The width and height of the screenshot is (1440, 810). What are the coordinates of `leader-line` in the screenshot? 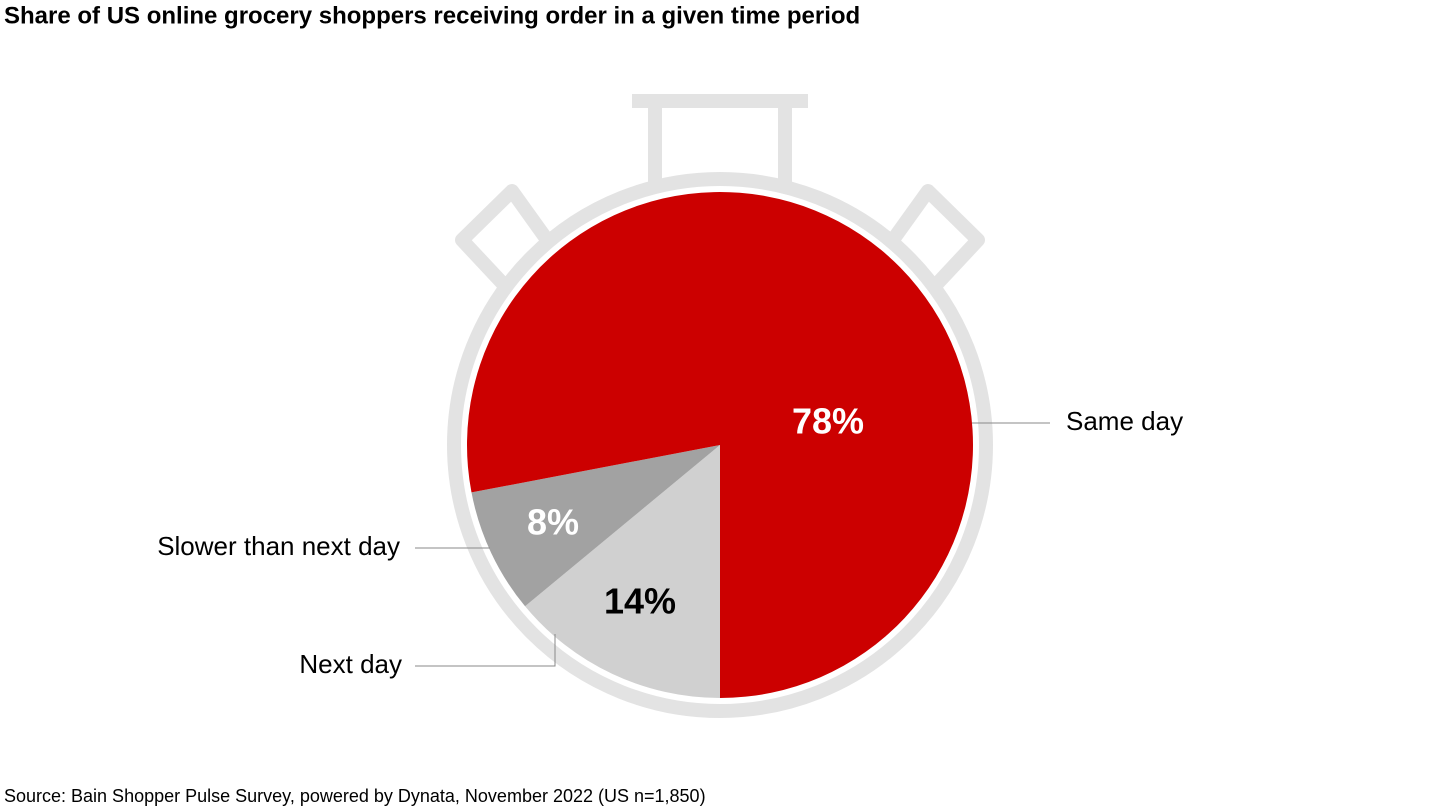 It's located at (485, 650).